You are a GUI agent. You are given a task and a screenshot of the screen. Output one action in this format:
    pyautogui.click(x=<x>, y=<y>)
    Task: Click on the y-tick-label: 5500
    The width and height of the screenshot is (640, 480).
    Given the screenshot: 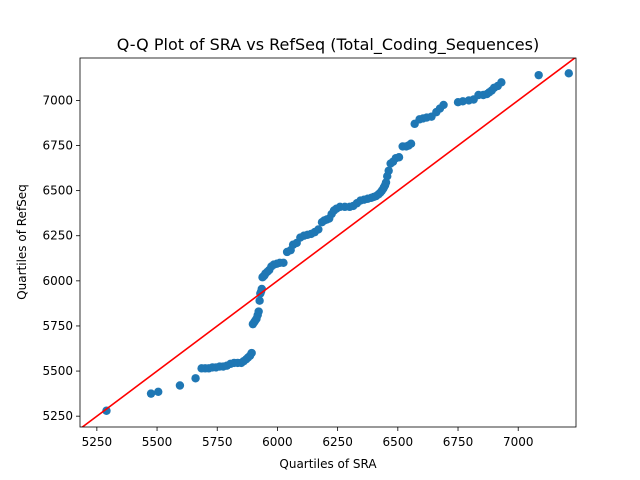 What is the action you would take?
    pyautogui.click(x=57, y=371)
    